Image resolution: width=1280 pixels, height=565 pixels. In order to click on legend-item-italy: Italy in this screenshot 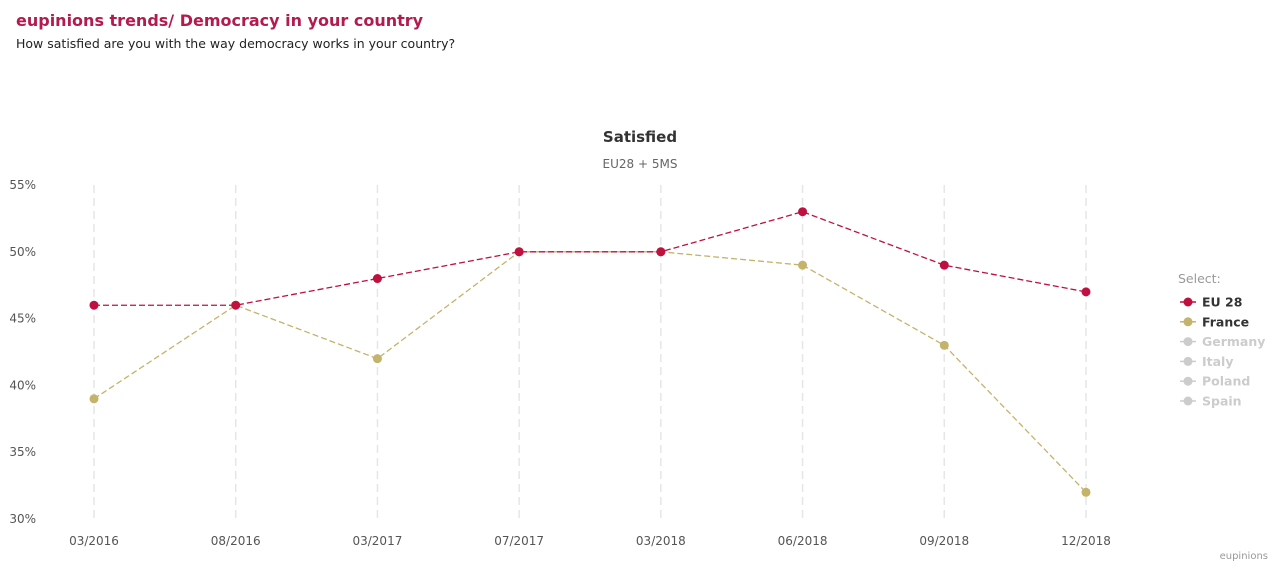, I will do `click(1207, 361)`.